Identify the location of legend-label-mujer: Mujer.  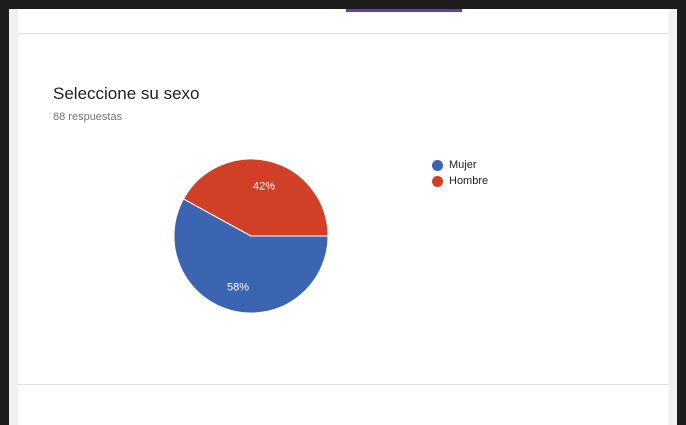
(463, 165).